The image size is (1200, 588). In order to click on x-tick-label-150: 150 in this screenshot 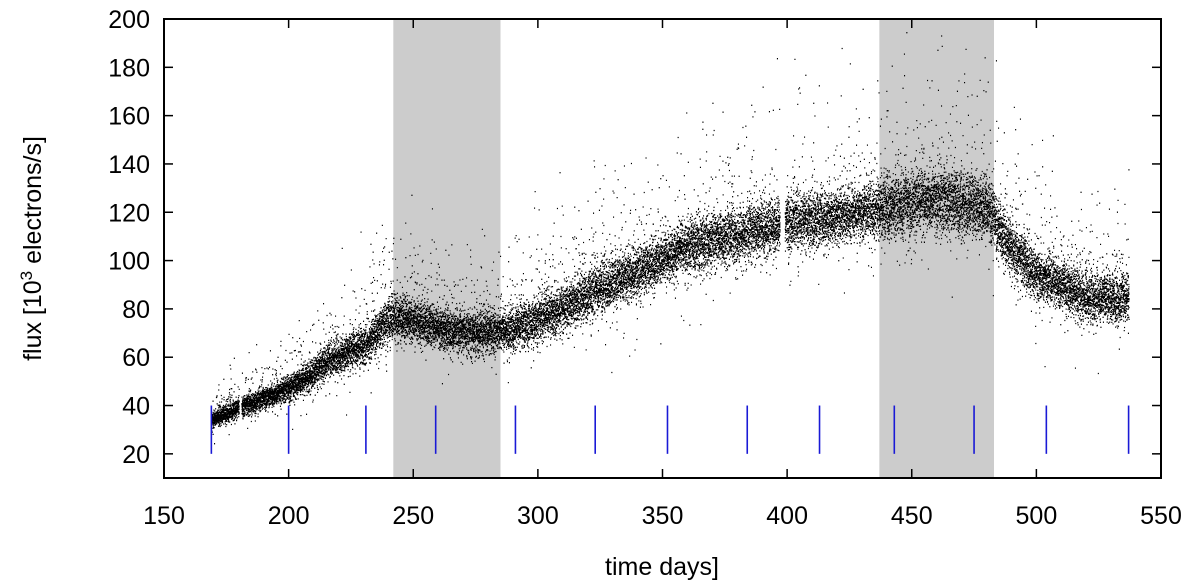, I will do `click(164, 516)`.